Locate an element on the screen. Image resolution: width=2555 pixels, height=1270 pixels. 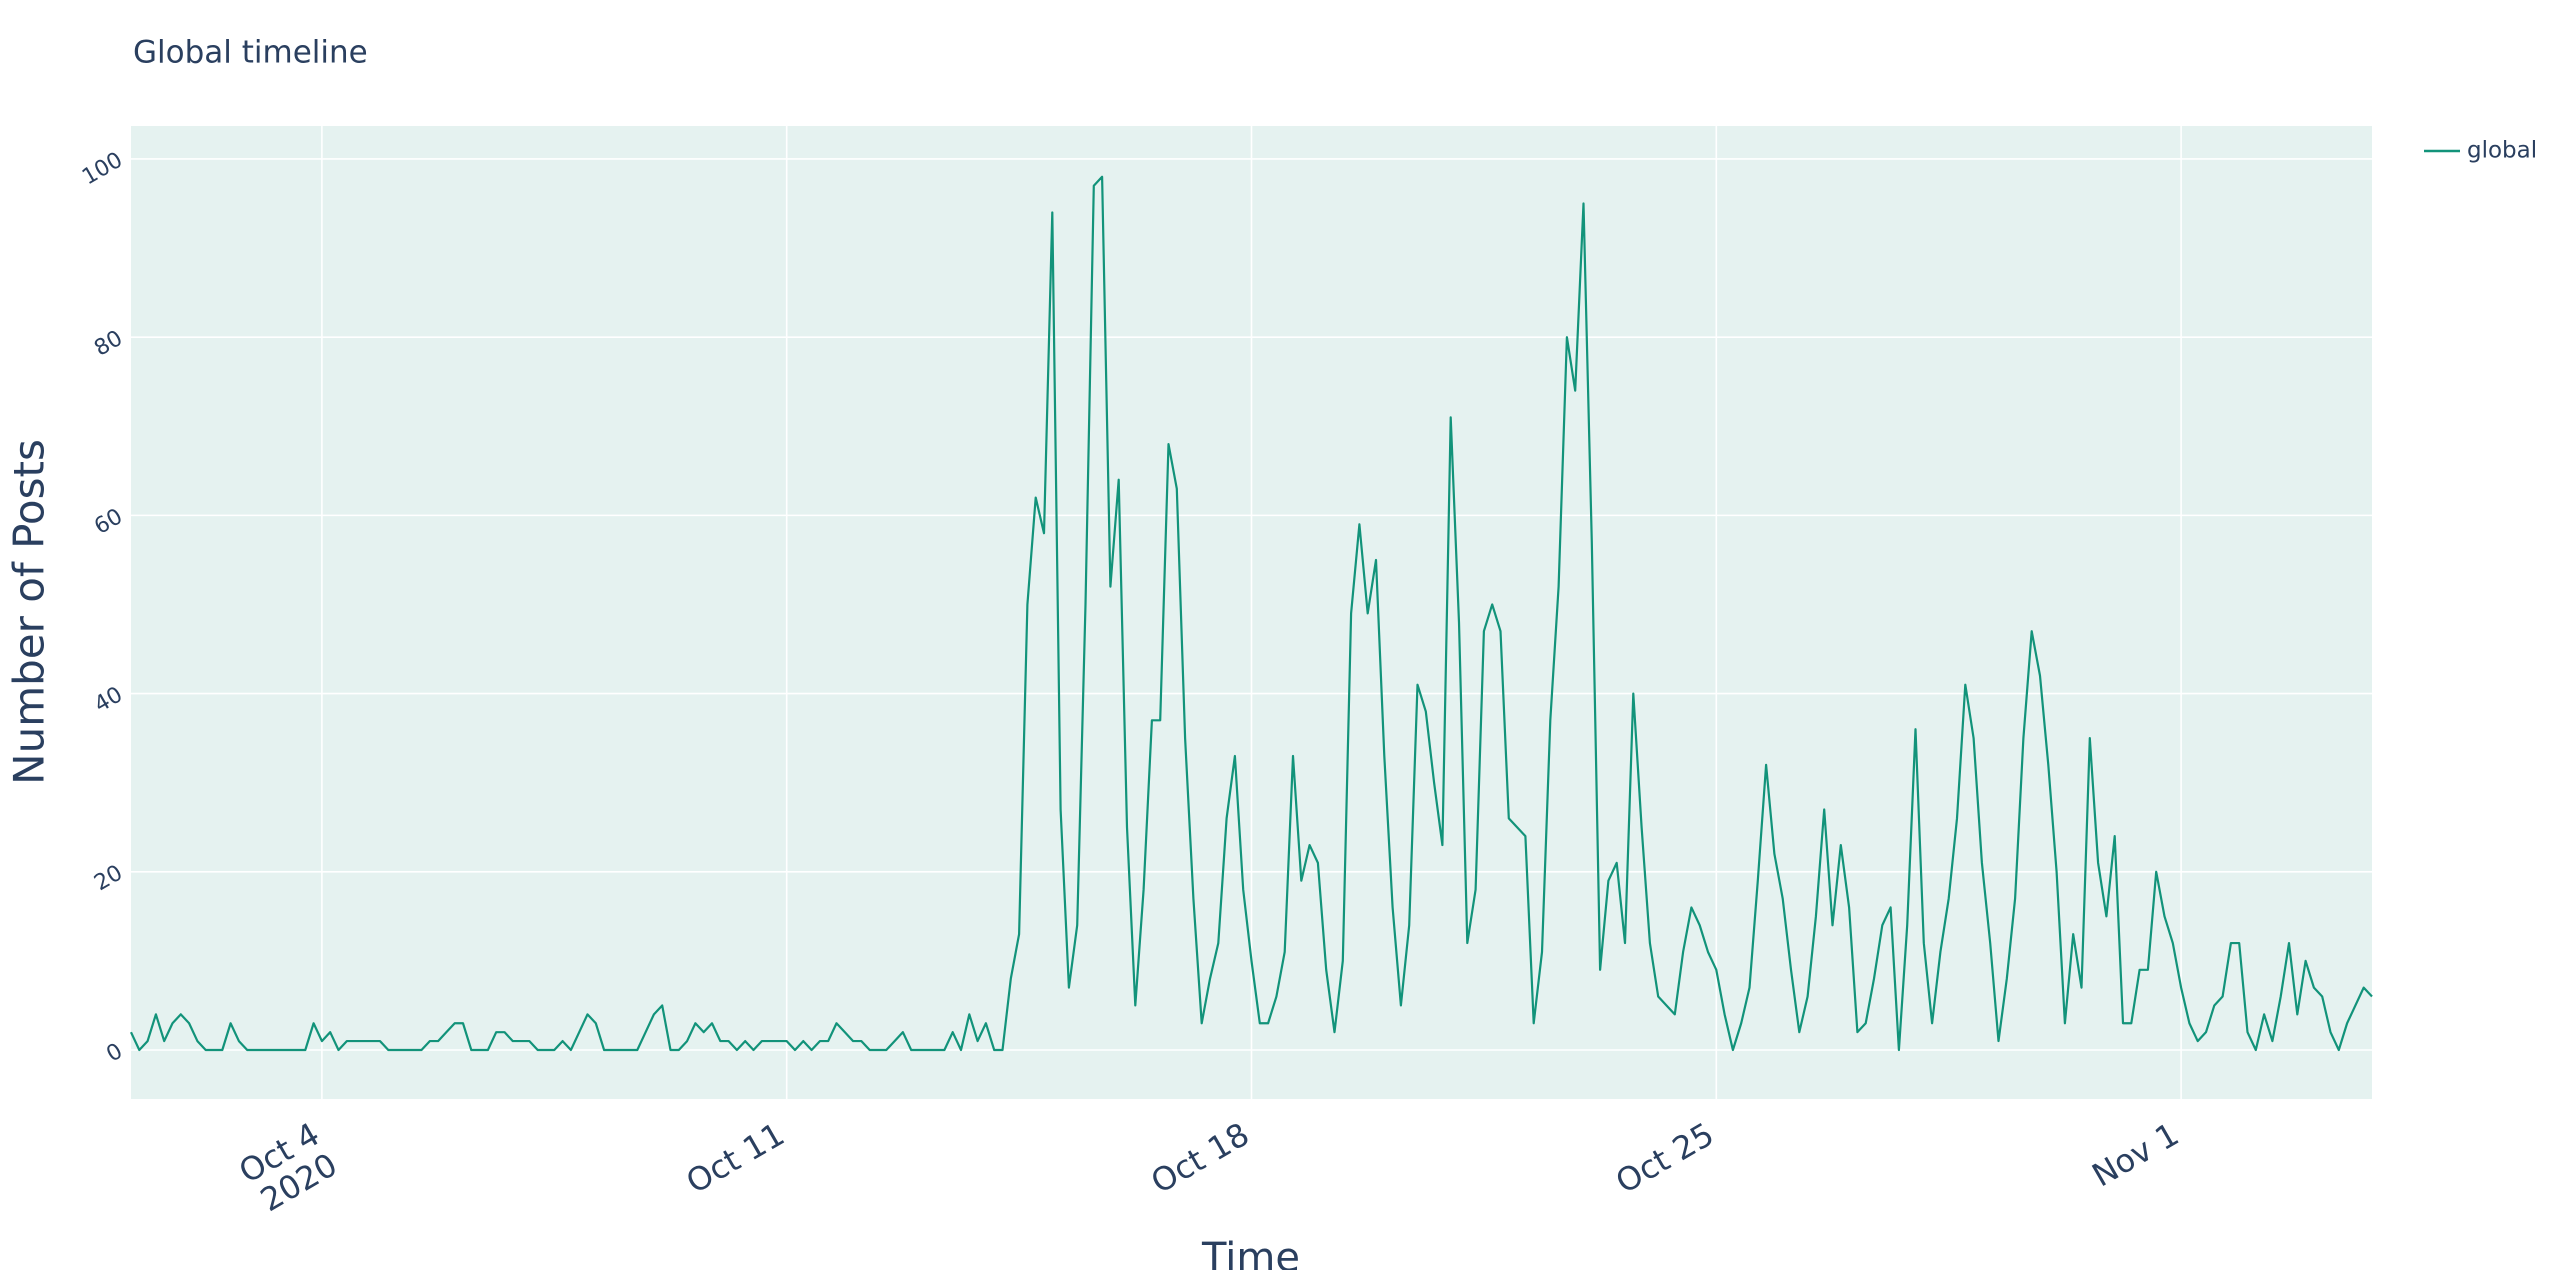
x-tick-label: Oct 25 is located at coordinates (1664, 1158).